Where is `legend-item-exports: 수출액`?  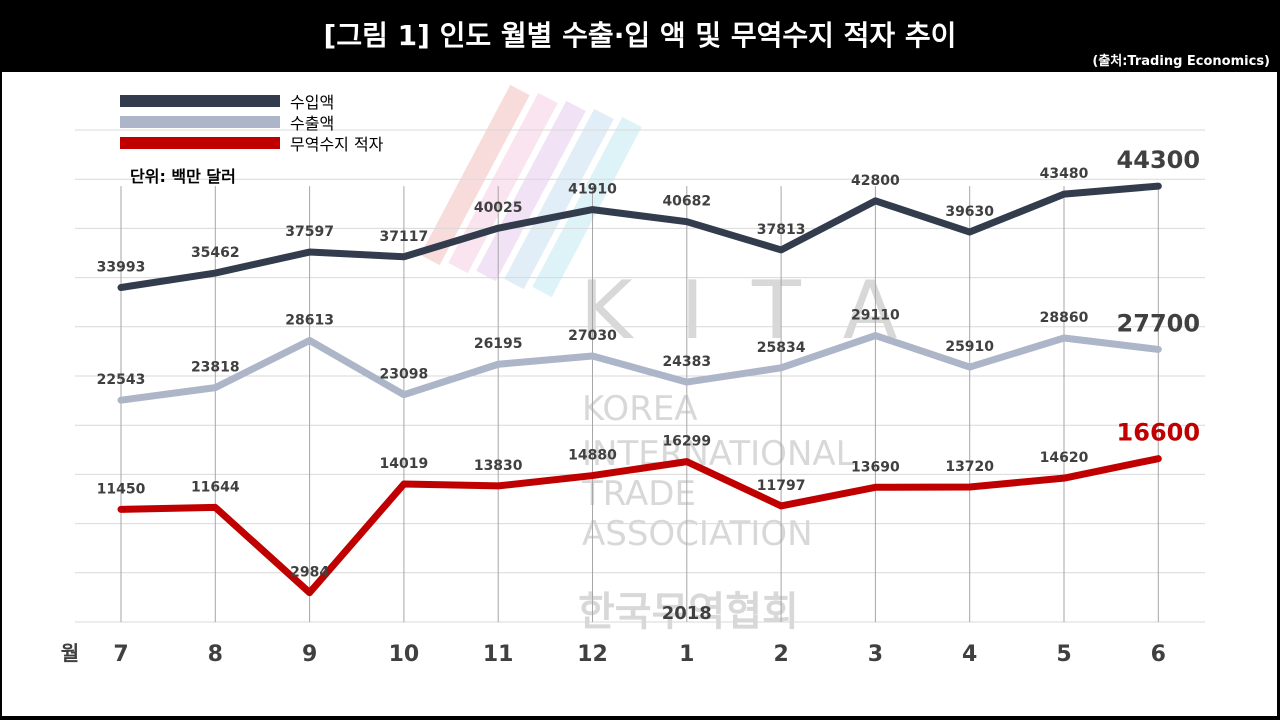
legend-item-exports: 수출액 is located at coordinates (251, 122).